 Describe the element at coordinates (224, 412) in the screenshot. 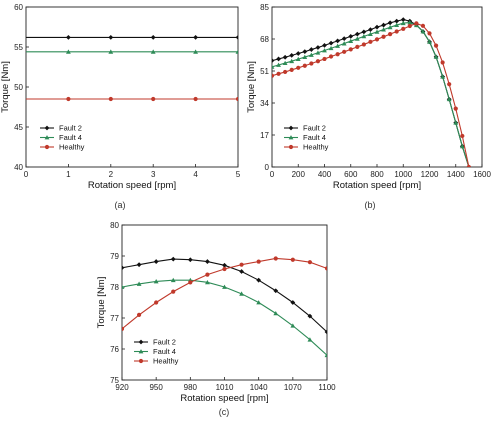

I see `panel-caption: (c)` at that location.